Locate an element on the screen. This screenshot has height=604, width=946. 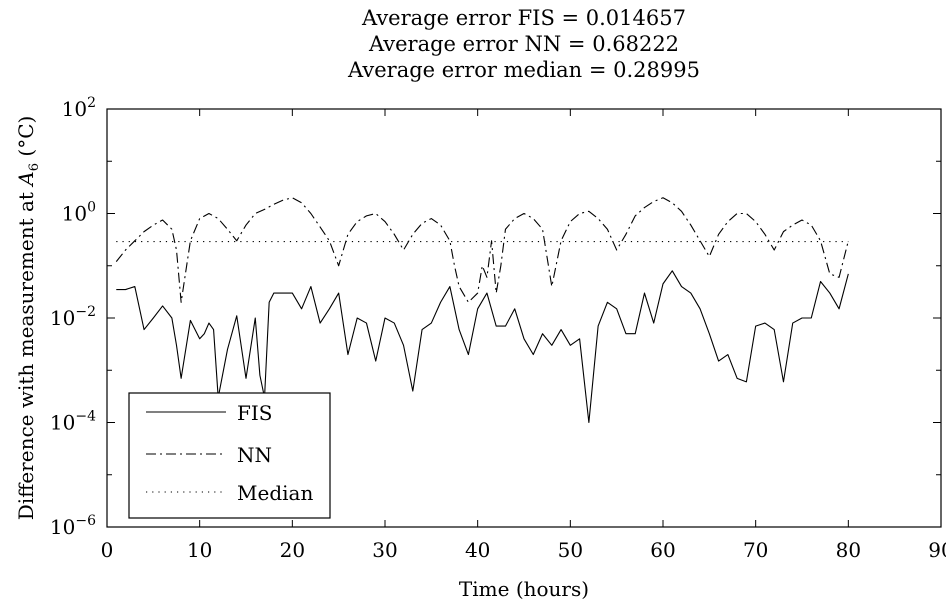
title-line-fis: Average error FIS = 0.014657 is located at coordinates (523, 18).